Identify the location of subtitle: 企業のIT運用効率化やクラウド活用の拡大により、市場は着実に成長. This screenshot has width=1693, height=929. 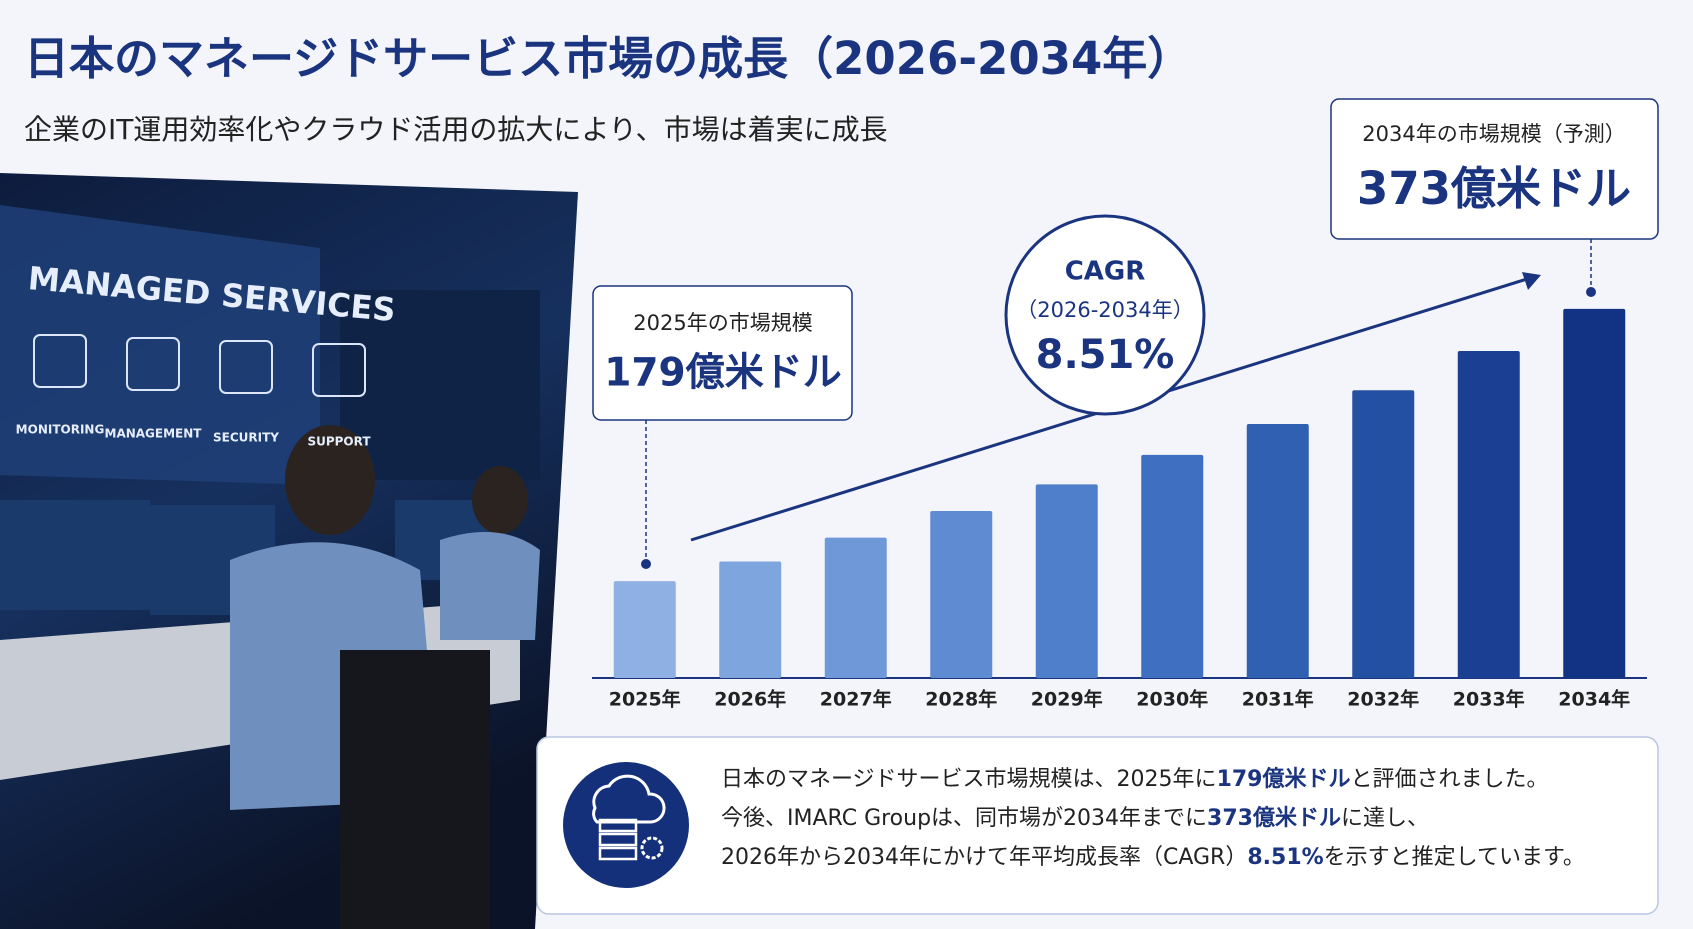
(456, 129).